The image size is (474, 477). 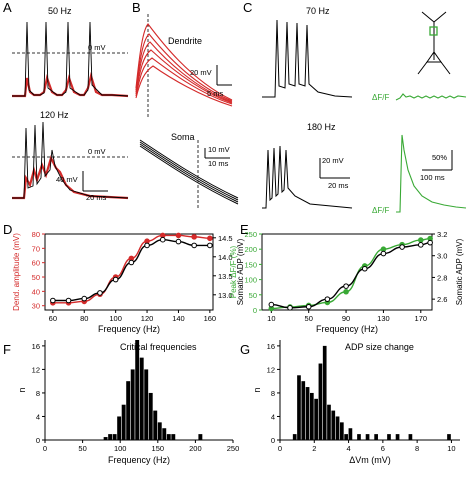 I want to click on zero-label-bottom: 0 mV, so click(x=97, y=151).